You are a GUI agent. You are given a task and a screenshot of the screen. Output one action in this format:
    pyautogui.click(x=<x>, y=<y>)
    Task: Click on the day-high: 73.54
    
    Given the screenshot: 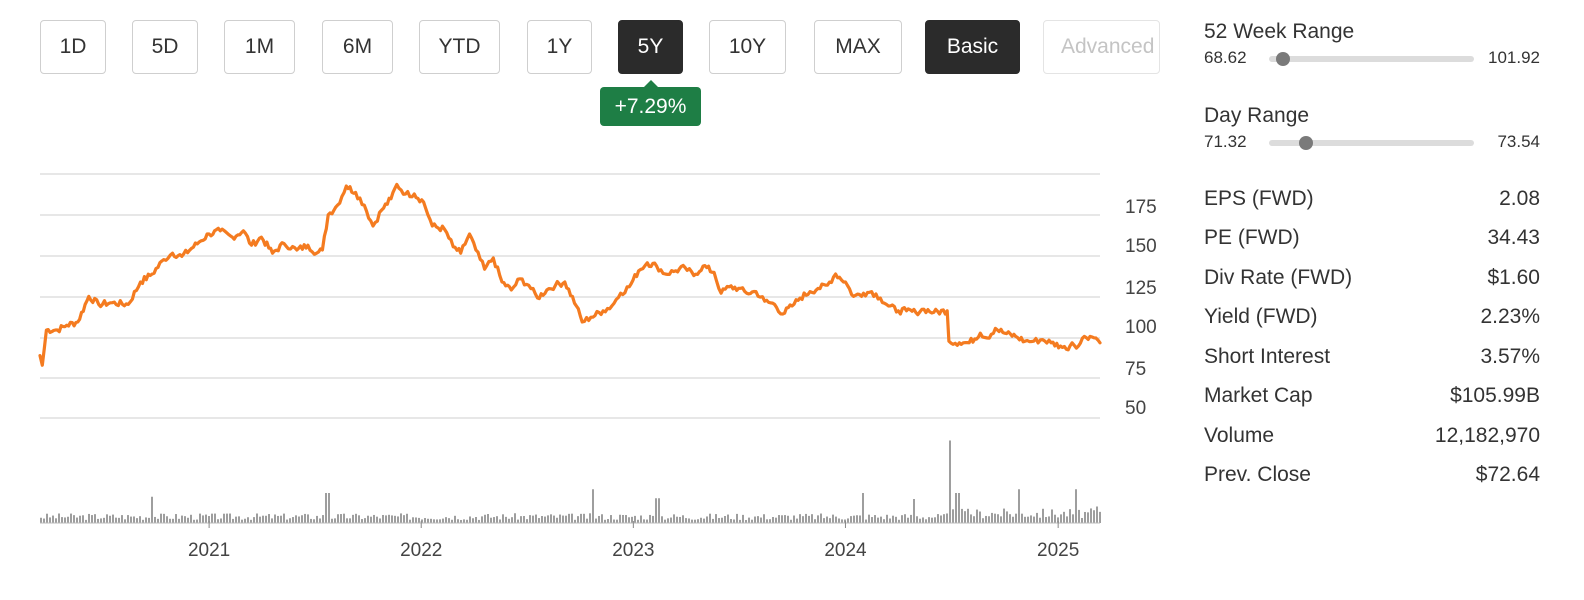 What is the action you would take?
    pyautogui.click(x=1518, y=141)
    